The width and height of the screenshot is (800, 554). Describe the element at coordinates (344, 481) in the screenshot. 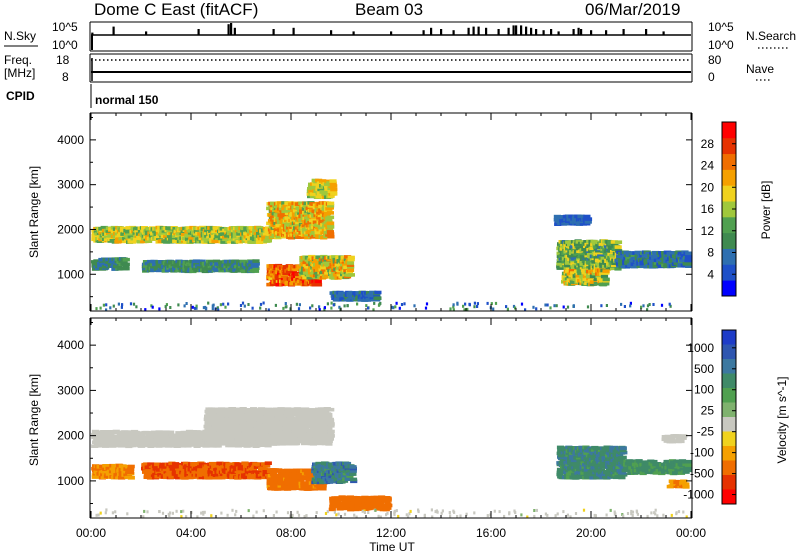

I see `velocity-cell-2006` at that location.